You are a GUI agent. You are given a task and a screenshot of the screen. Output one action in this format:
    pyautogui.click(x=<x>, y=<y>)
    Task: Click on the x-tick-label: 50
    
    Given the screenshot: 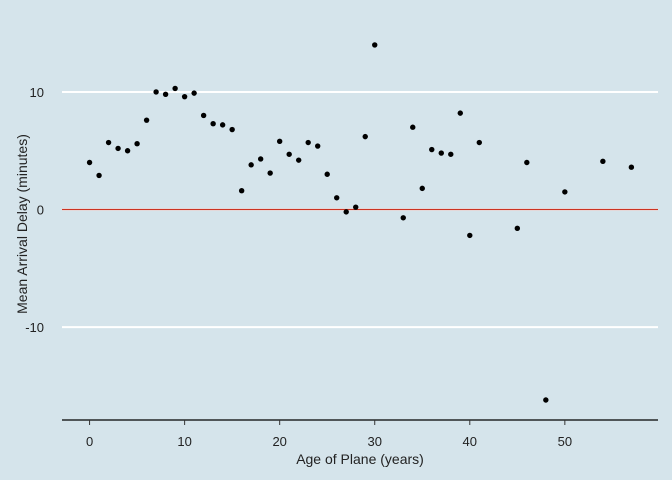 What is the action you would take?
    pyautogui.click(x=565, y=441)
    